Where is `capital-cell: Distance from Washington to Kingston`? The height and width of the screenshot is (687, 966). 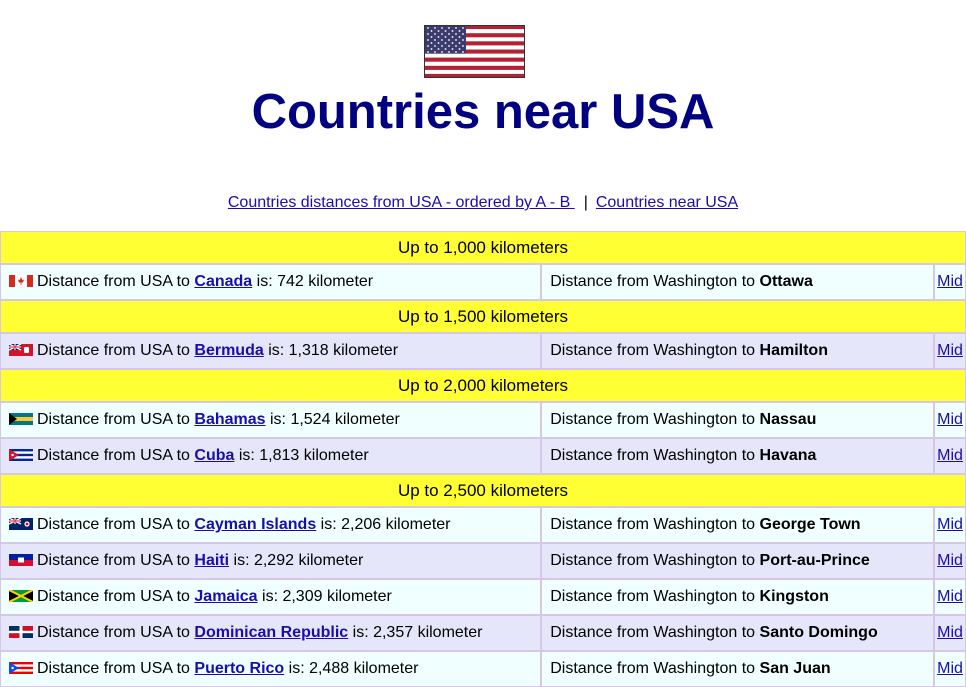 capital-cell: Distance from Washington to Kingston is located at coordinates (738, 597).